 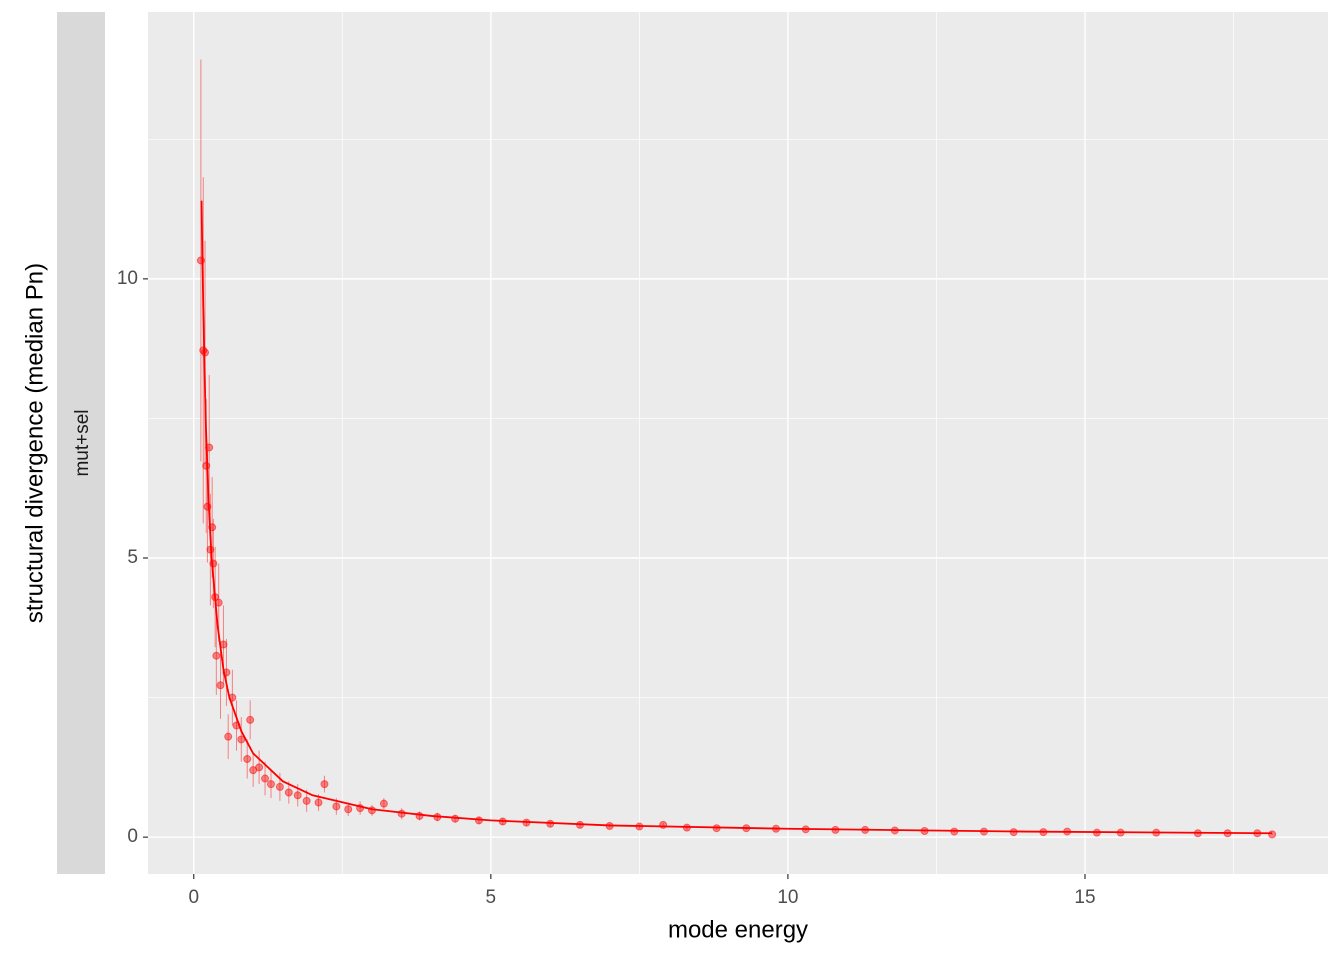 I want to click on y-tick-label: 10, so click(x=127, y=278).